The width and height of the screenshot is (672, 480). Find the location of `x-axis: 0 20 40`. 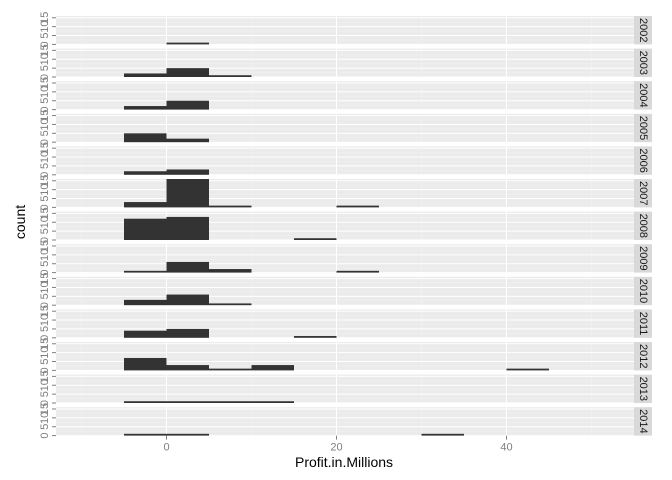

x-axis: 0 20 40 is located at coordinates (338, 444).